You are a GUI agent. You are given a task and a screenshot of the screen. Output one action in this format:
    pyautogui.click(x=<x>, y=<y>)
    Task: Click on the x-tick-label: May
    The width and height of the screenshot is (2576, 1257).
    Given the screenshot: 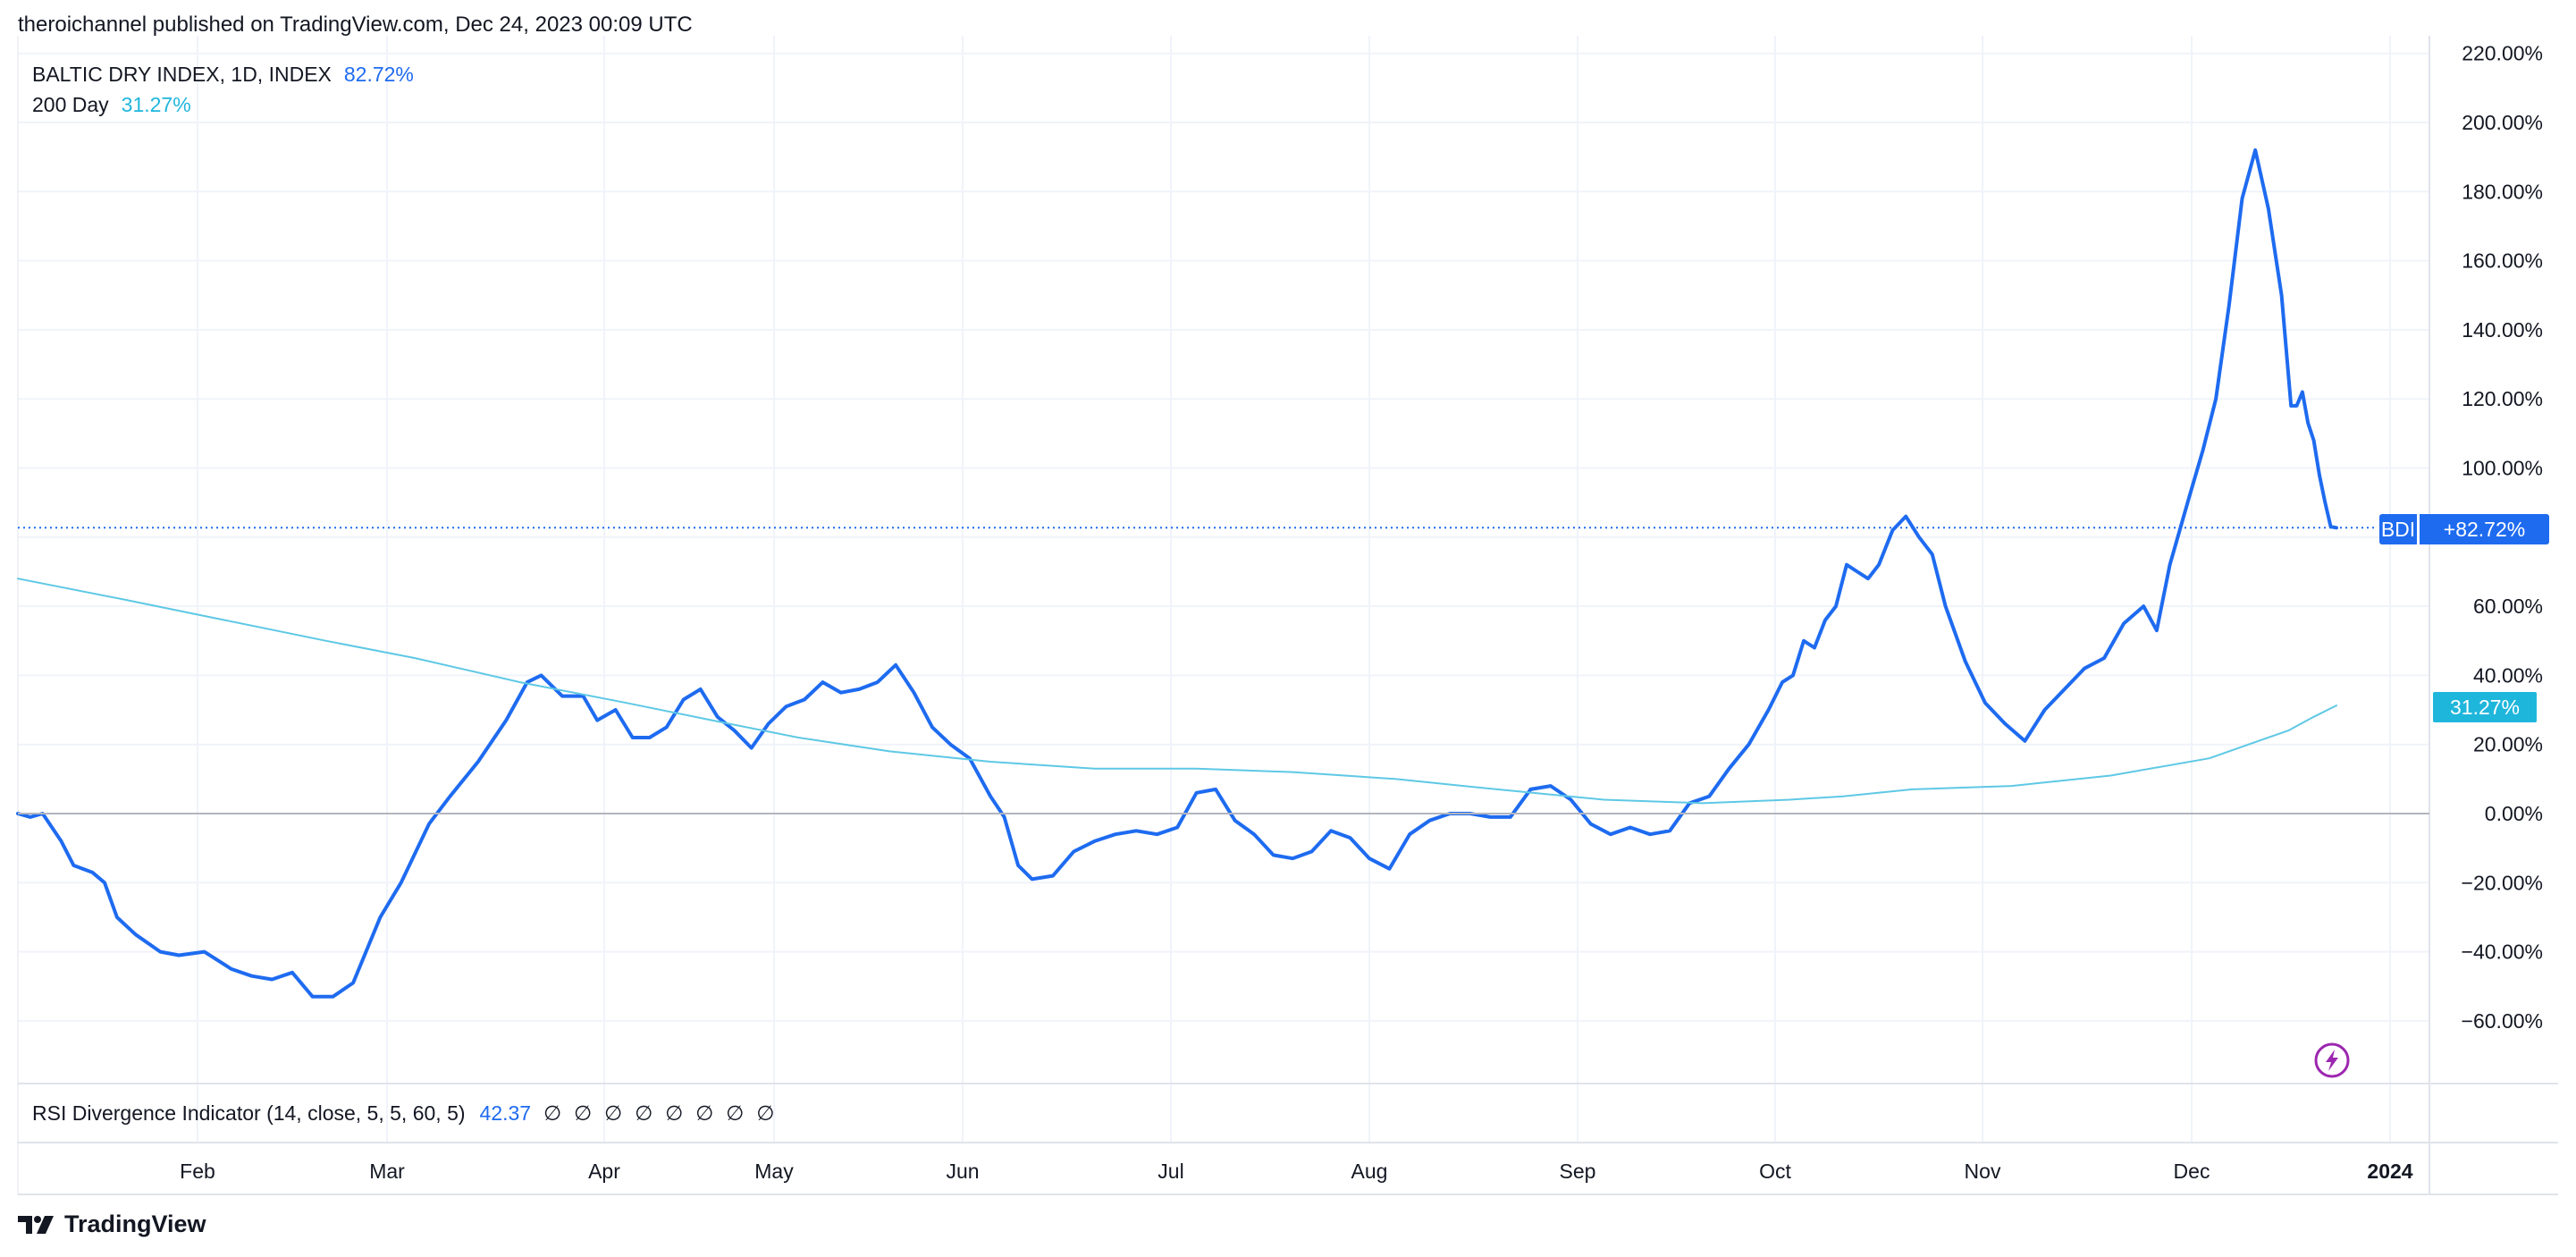 What is the action you would take?
    pyautogui.click(x=774, y=1171)
    